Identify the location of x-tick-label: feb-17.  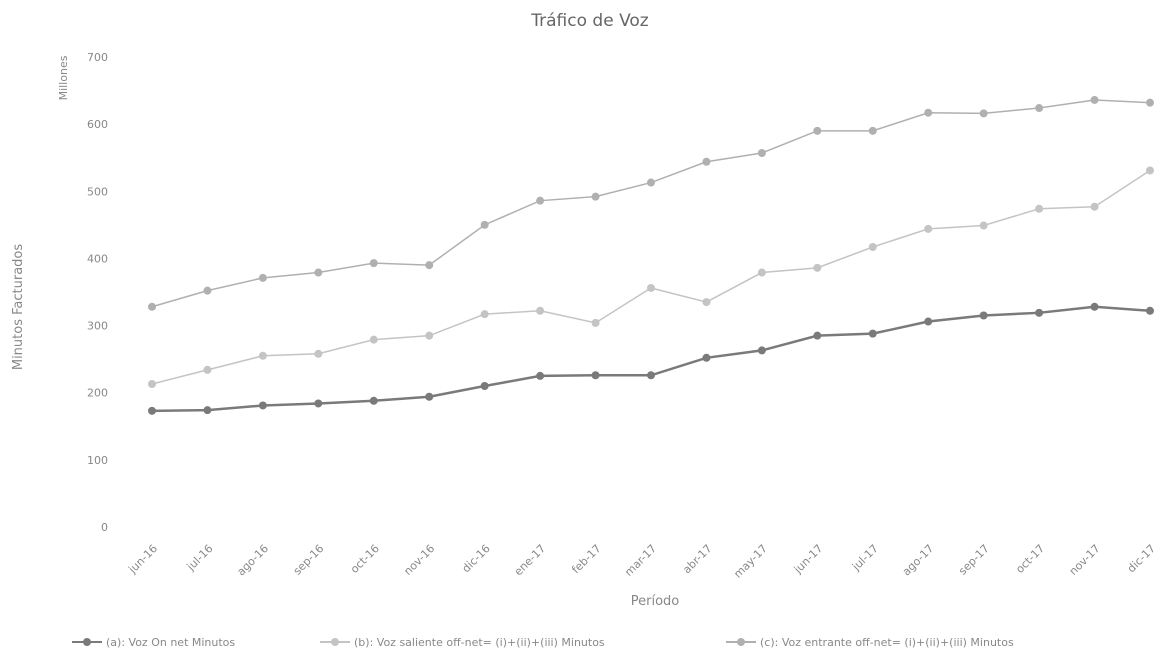
(586, 559).